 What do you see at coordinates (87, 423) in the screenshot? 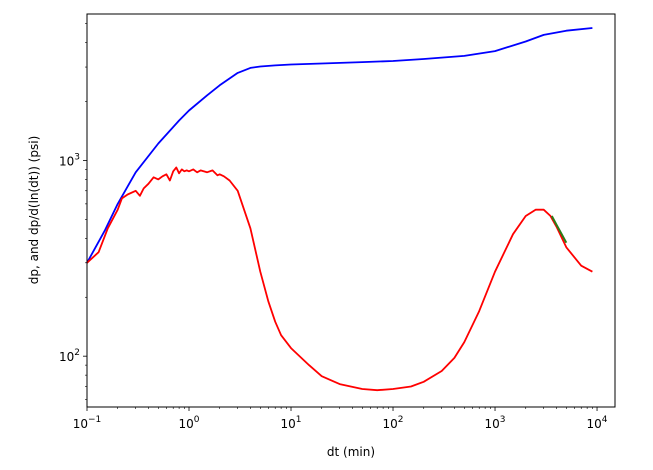
I see `x-tick-label: 10⁻¹` at bounding box center [87, 423].